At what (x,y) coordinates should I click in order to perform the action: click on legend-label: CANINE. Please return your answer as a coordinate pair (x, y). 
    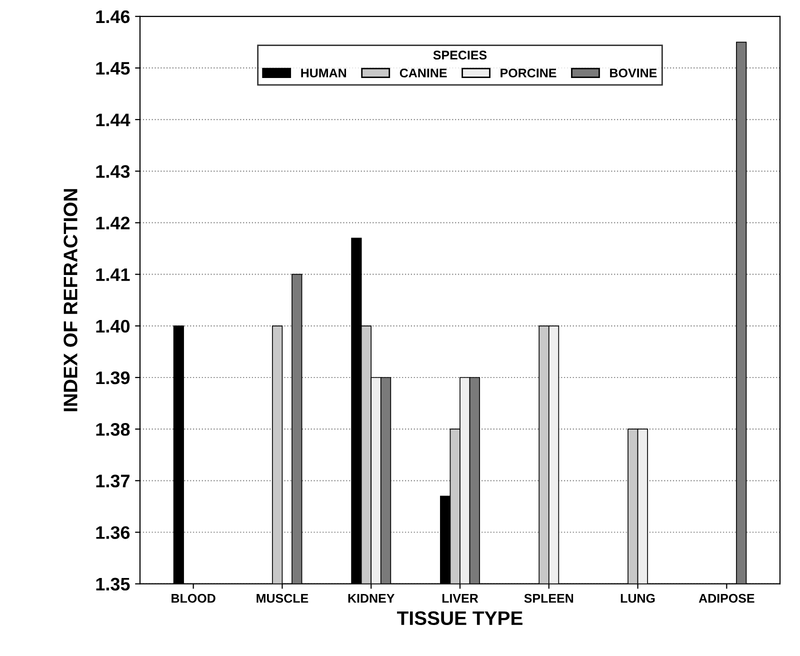
    Looking at the image, I should click on (423, 73).